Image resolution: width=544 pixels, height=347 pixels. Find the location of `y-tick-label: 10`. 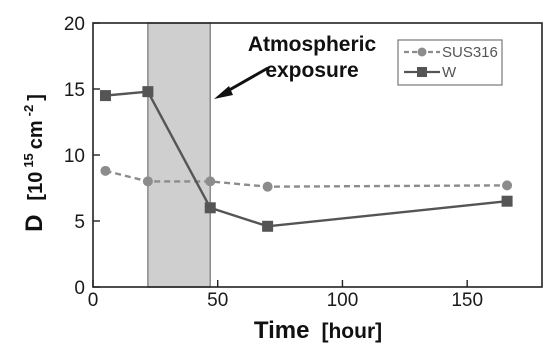

y-tick-label: 10 is located at coordinates (74, 156).